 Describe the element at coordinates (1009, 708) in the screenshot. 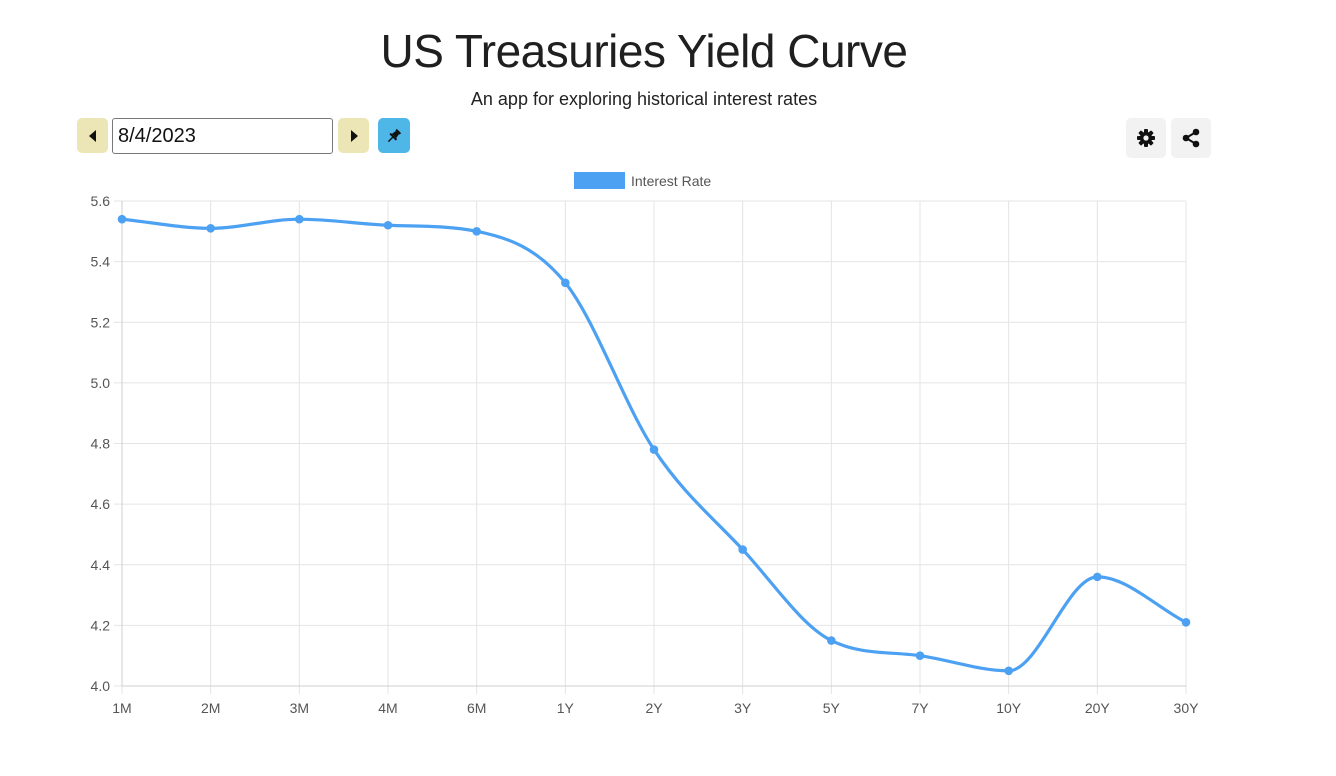

I see `x-tick-label: 10Y` at that location.